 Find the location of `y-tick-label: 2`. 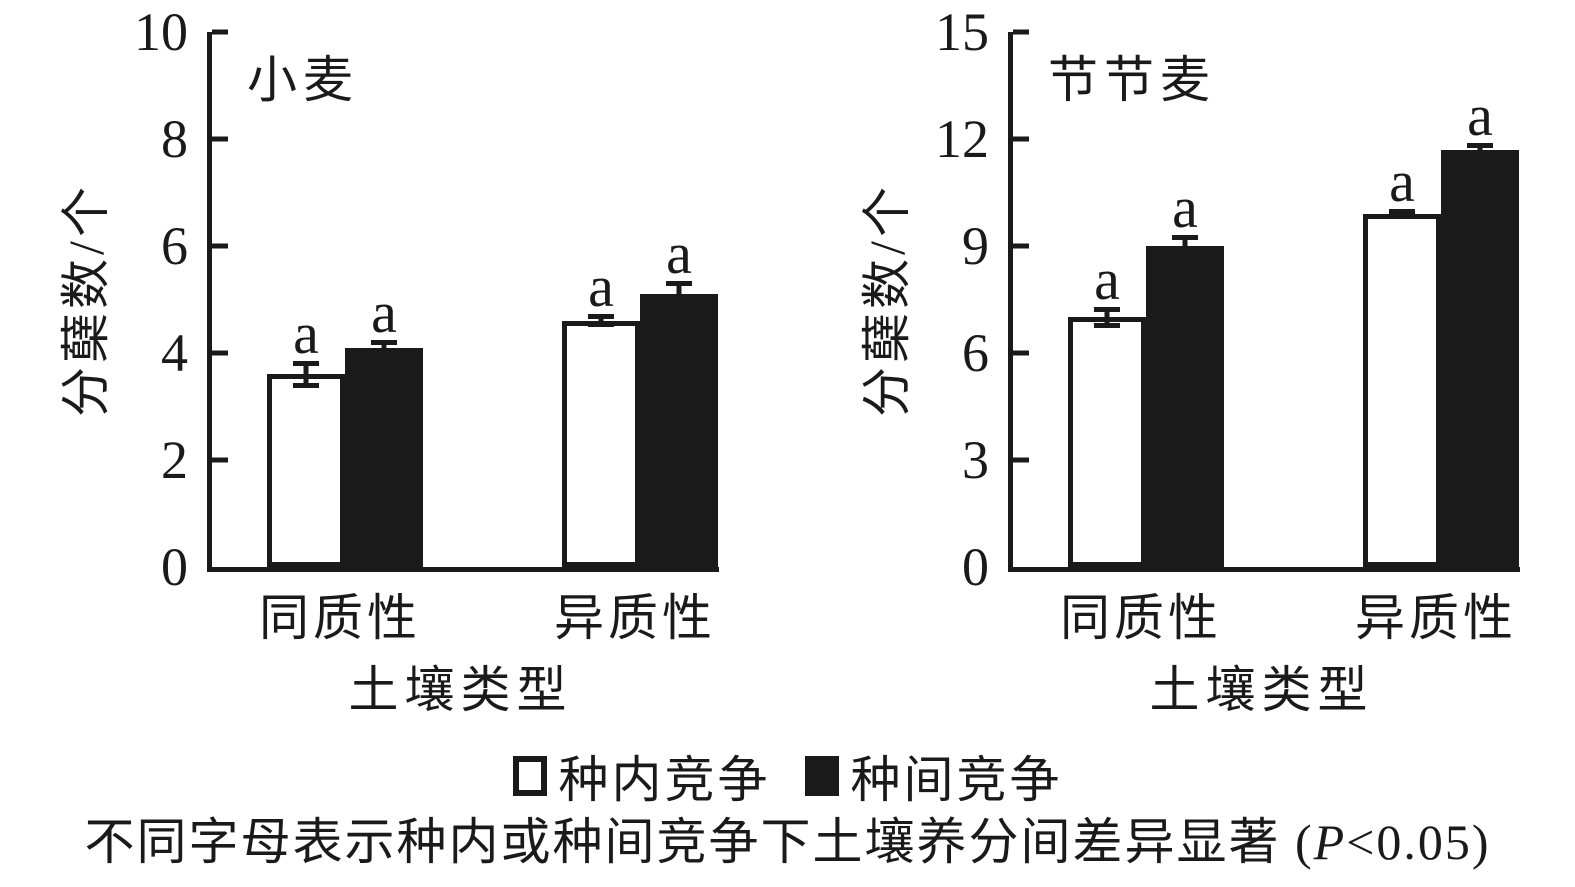

y-tick-label: 2 is located at coordinates (174, 460).